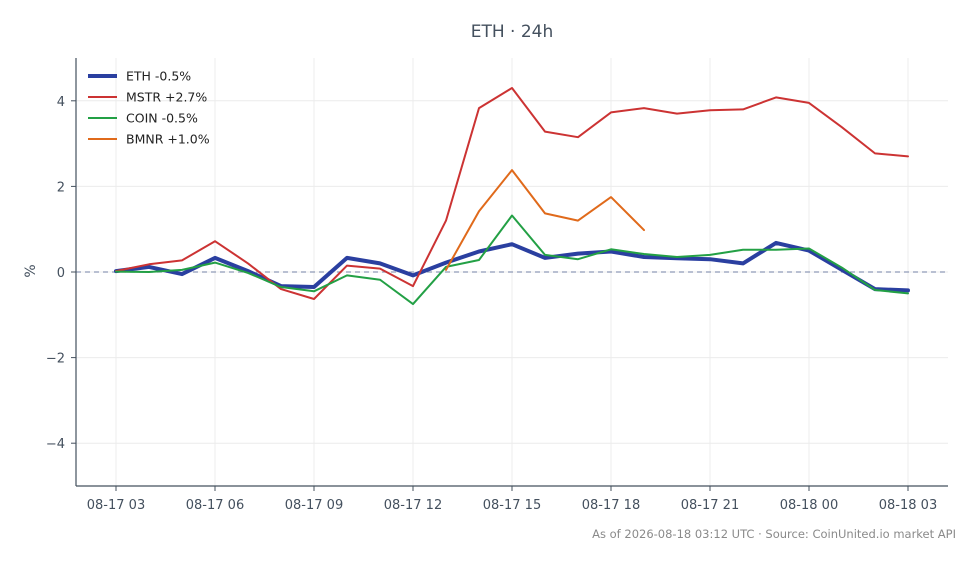 The height and width of the screenshot is (564, 980). What do you see at coordinates (158, 76) in the screenshot?
I see `legend-label-eth: ETH -0.5%` at bounding box center [158, 76].